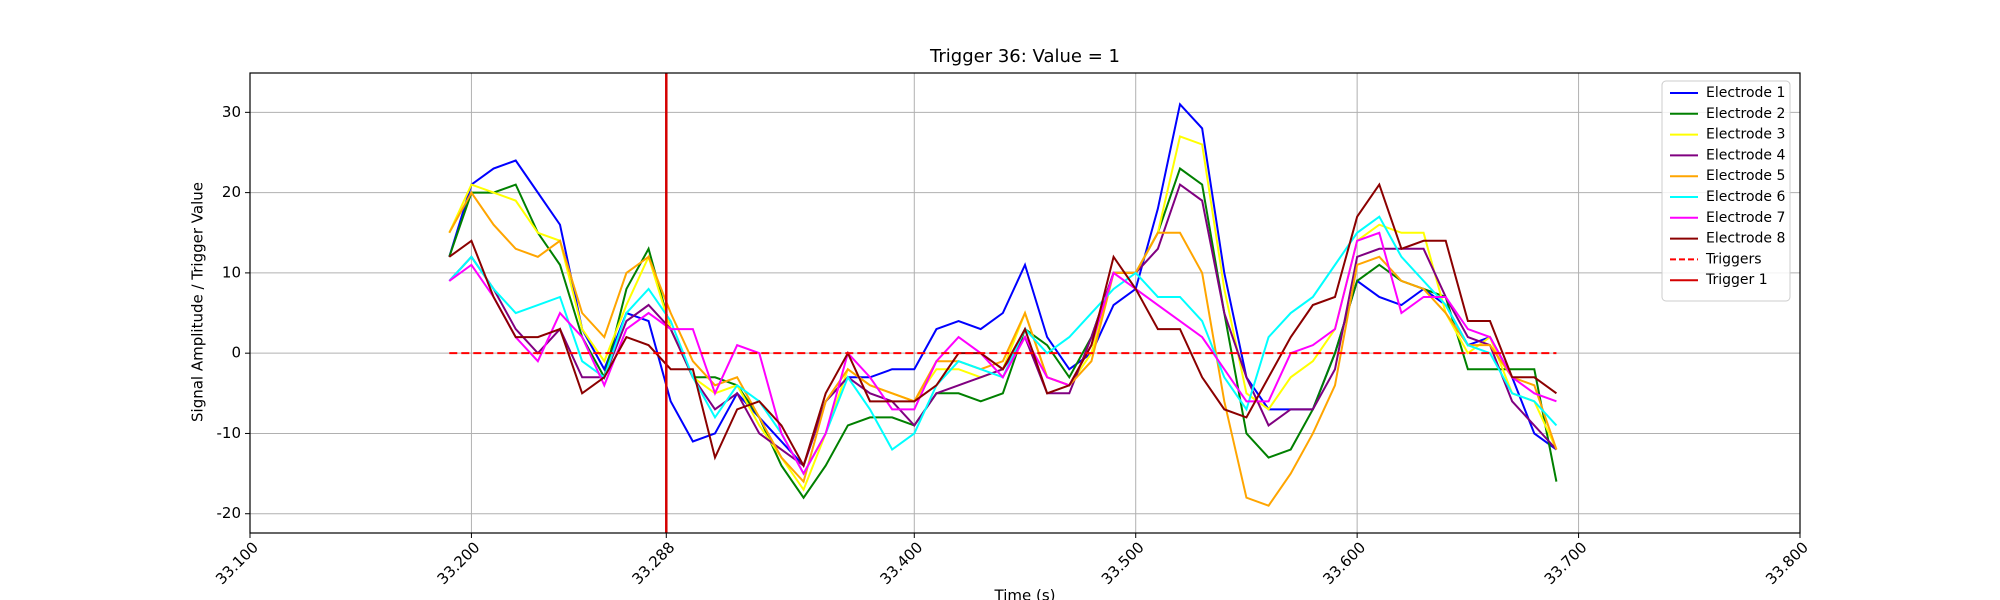  Describe the element at coordinates (459, 563) in the screenshot. I see `x-tick-label: 33.200` at that location.